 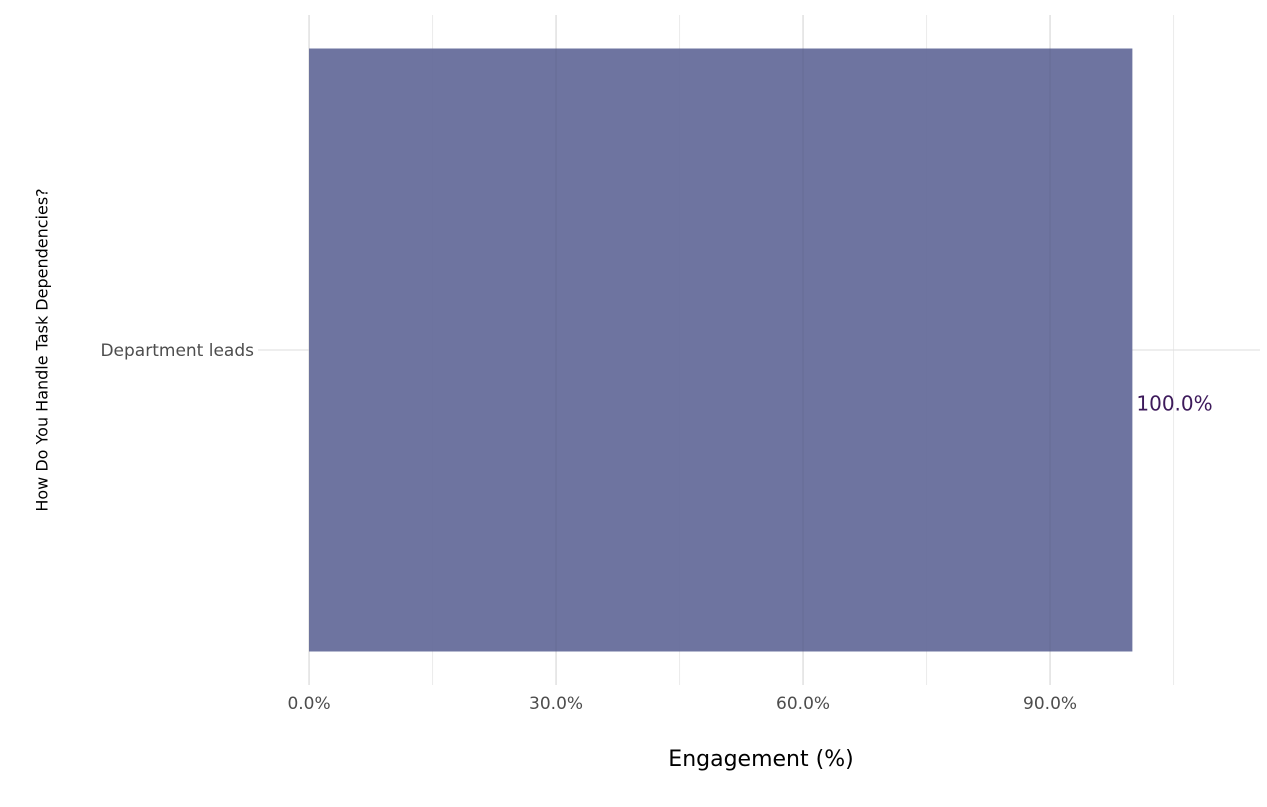 I want to click on x-tick-label: 0.0%, so click(x=308, y=704).